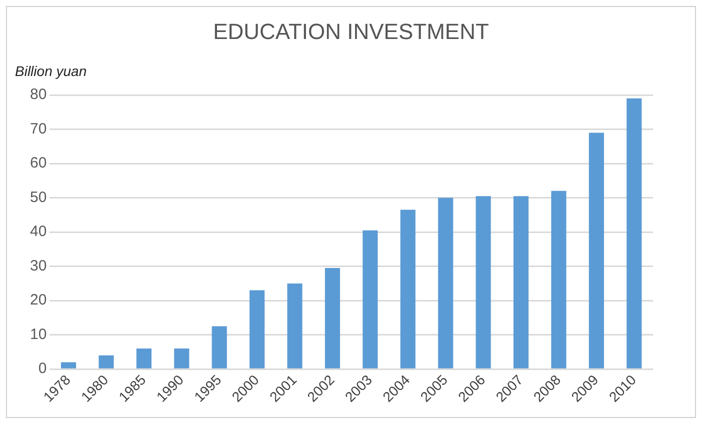 Image resolution: width=704 pixels, height=426 pixels. What do you see at coordinates (38, 300) in the screenshot?
I see `y-tick-label: 20` at bounding box center [38, 300].